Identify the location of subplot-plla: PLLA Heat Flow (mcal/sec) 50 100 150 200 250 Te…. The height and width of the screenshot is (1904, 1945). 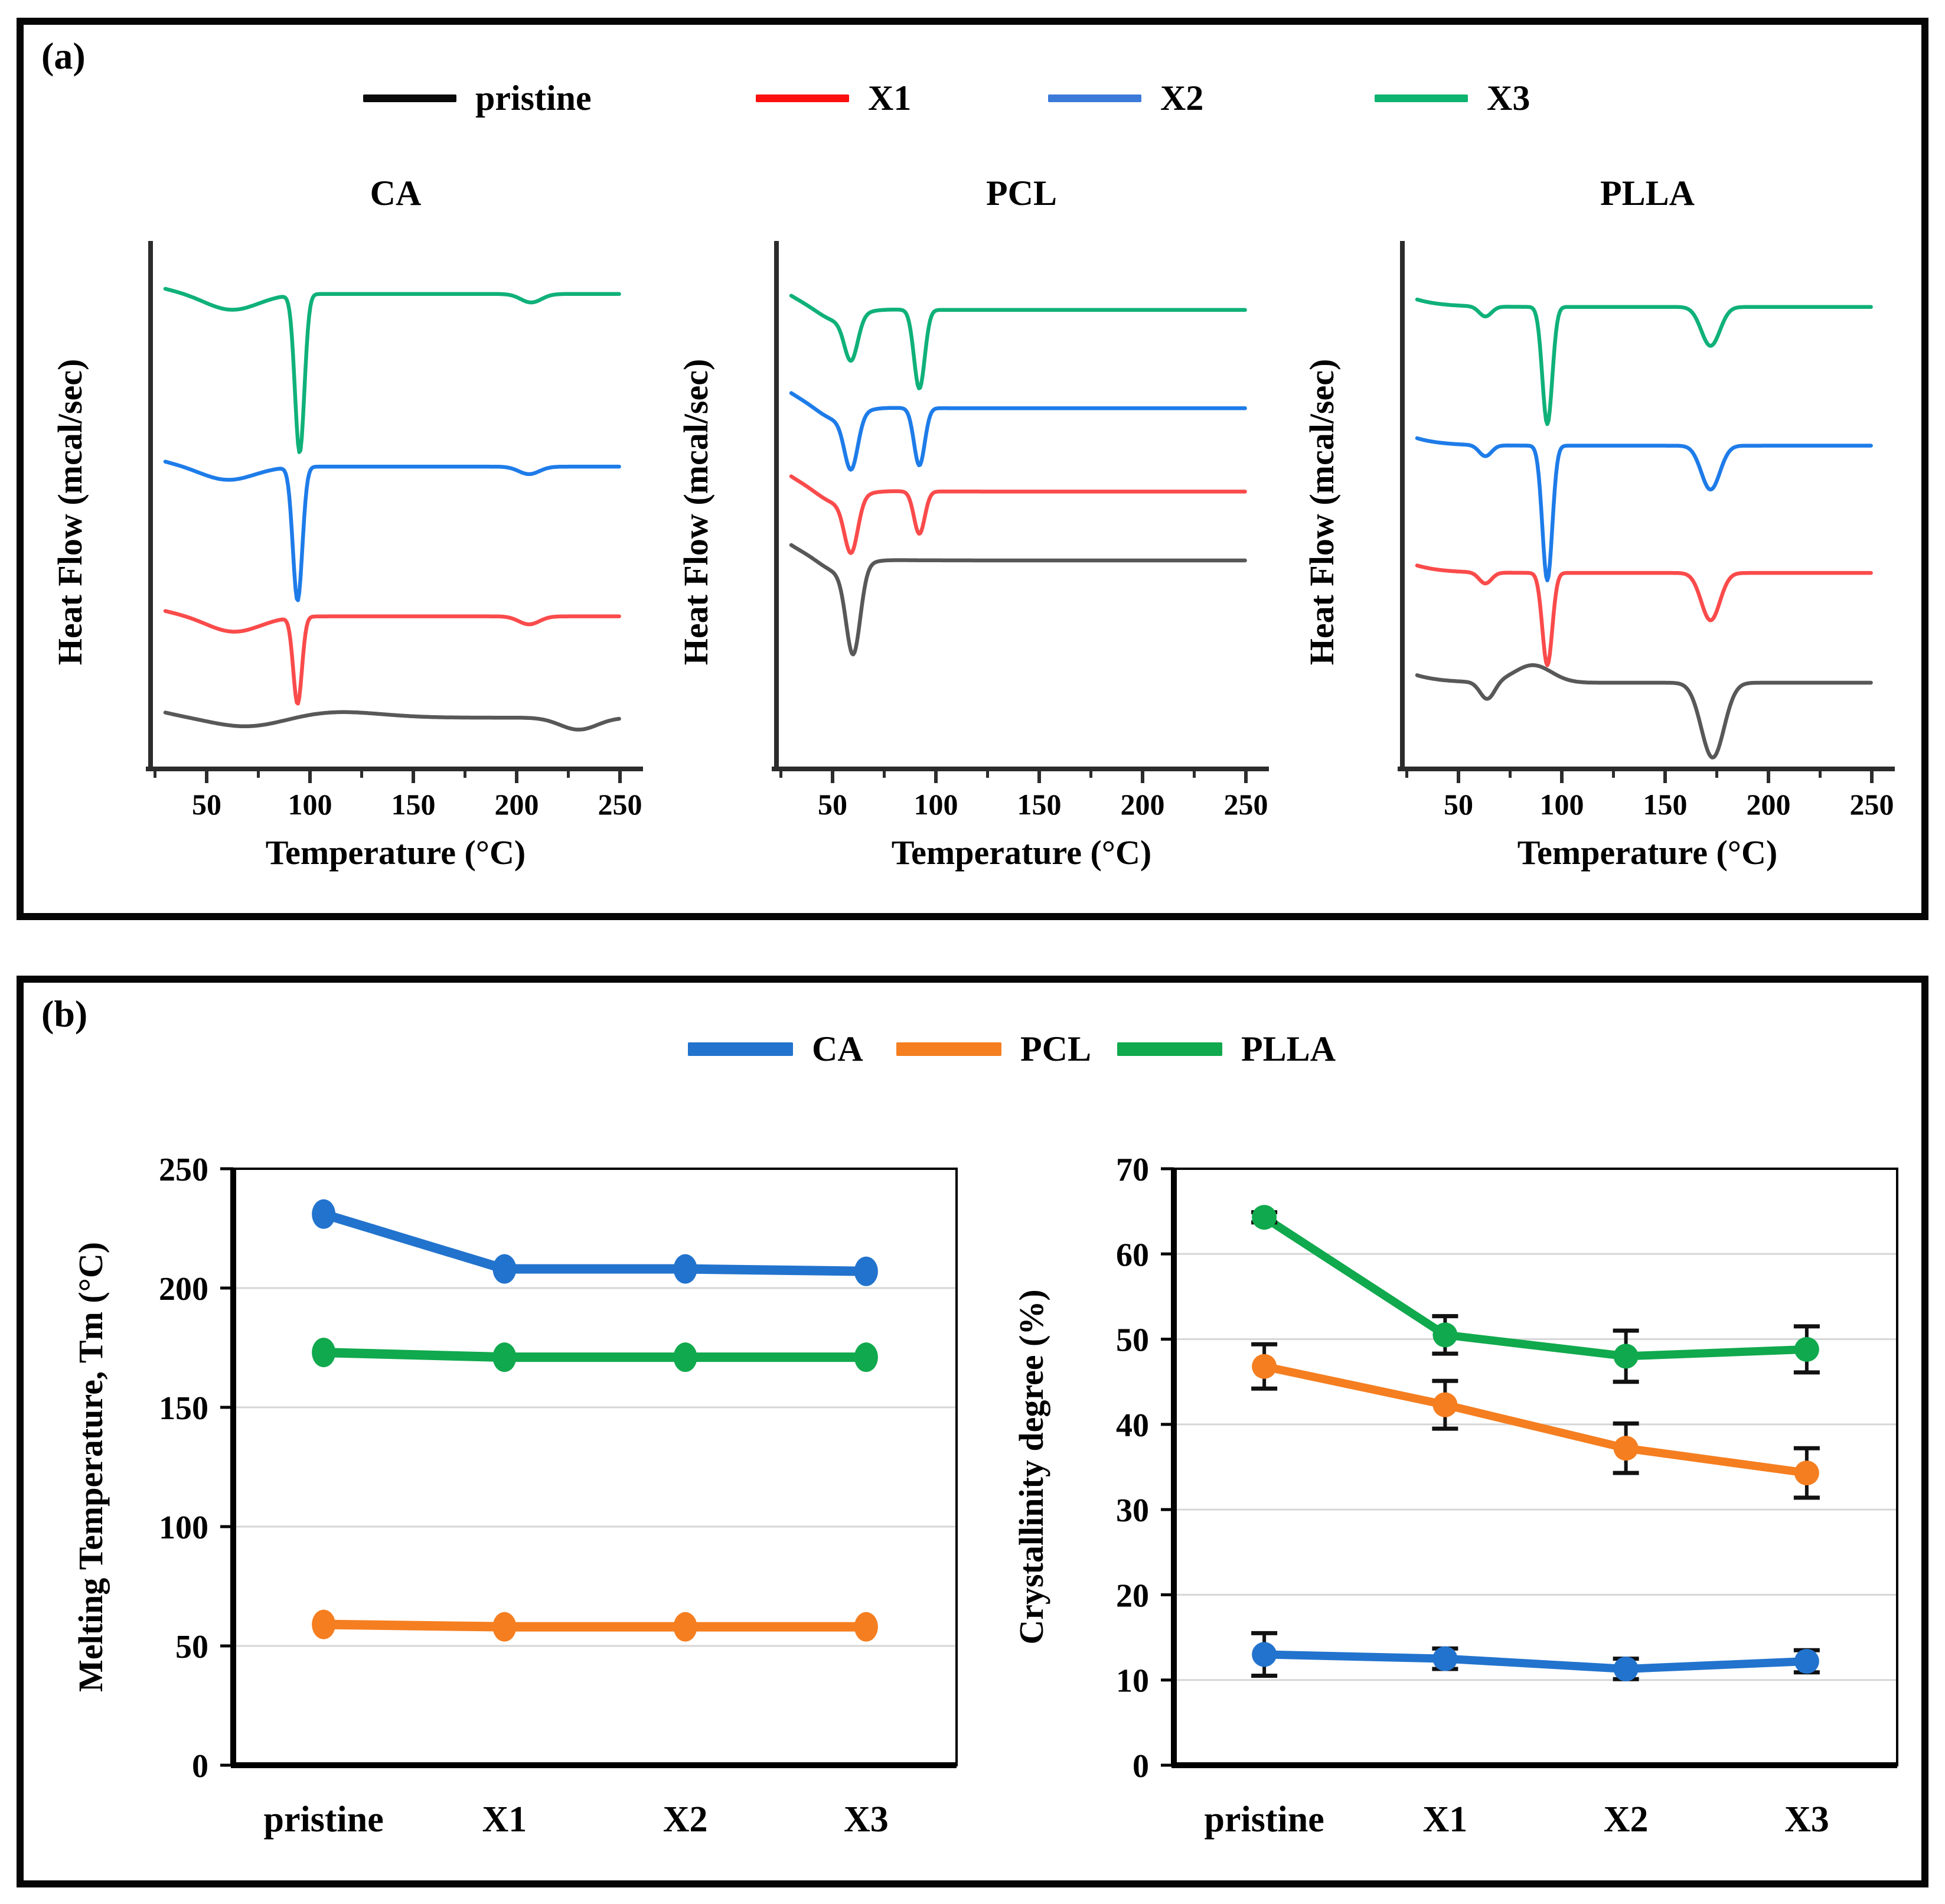
(1603, 536).